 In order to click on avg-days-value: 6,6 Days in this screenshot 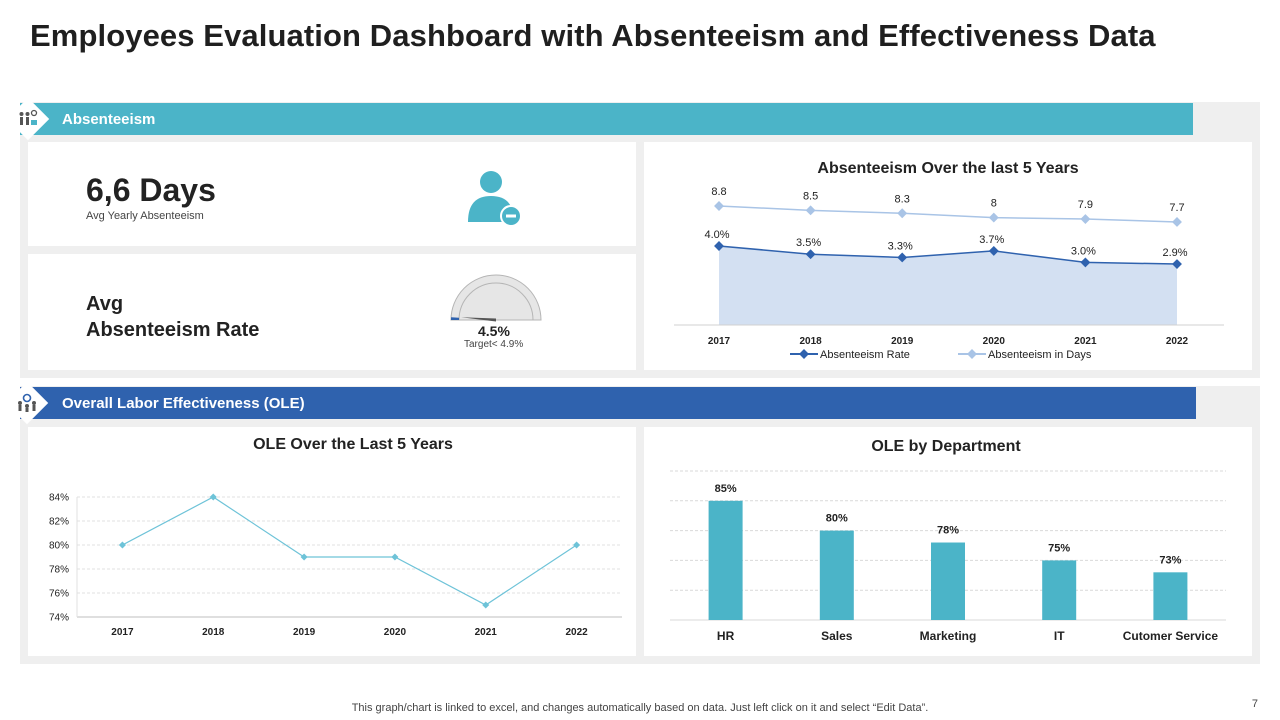, I will do `click(151, 190)`.